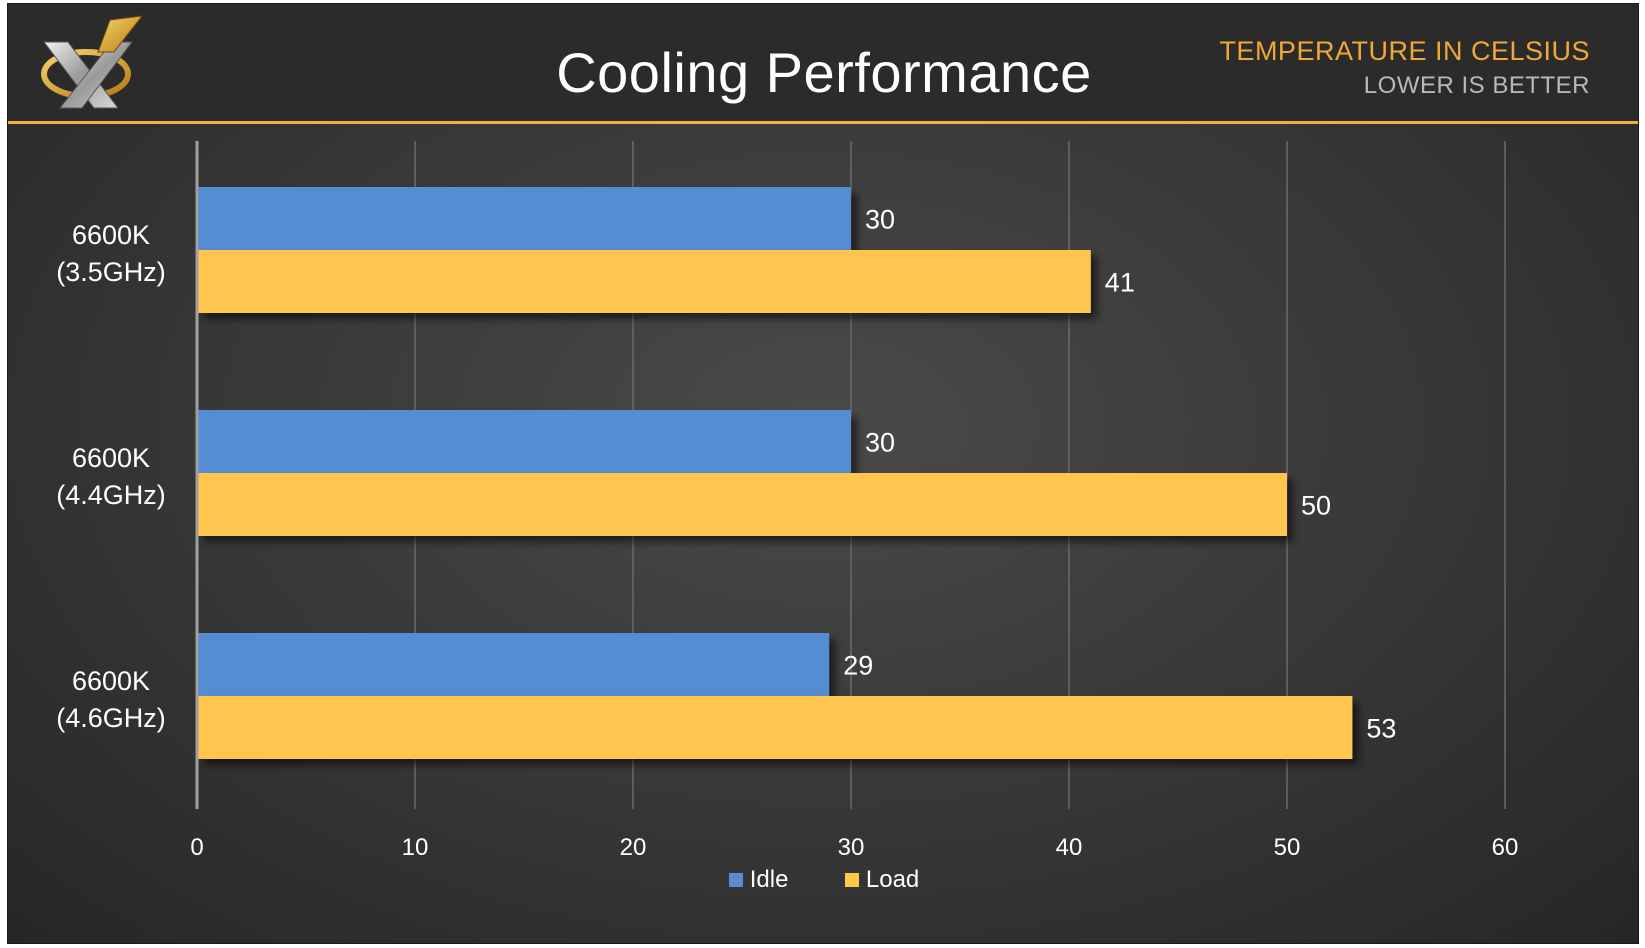 The height and width of the screenshot is (948, 1645). Describe the element at coordinates (1287, 847) in the screenshot. I see `x-tick-label-50: 50` at that location.